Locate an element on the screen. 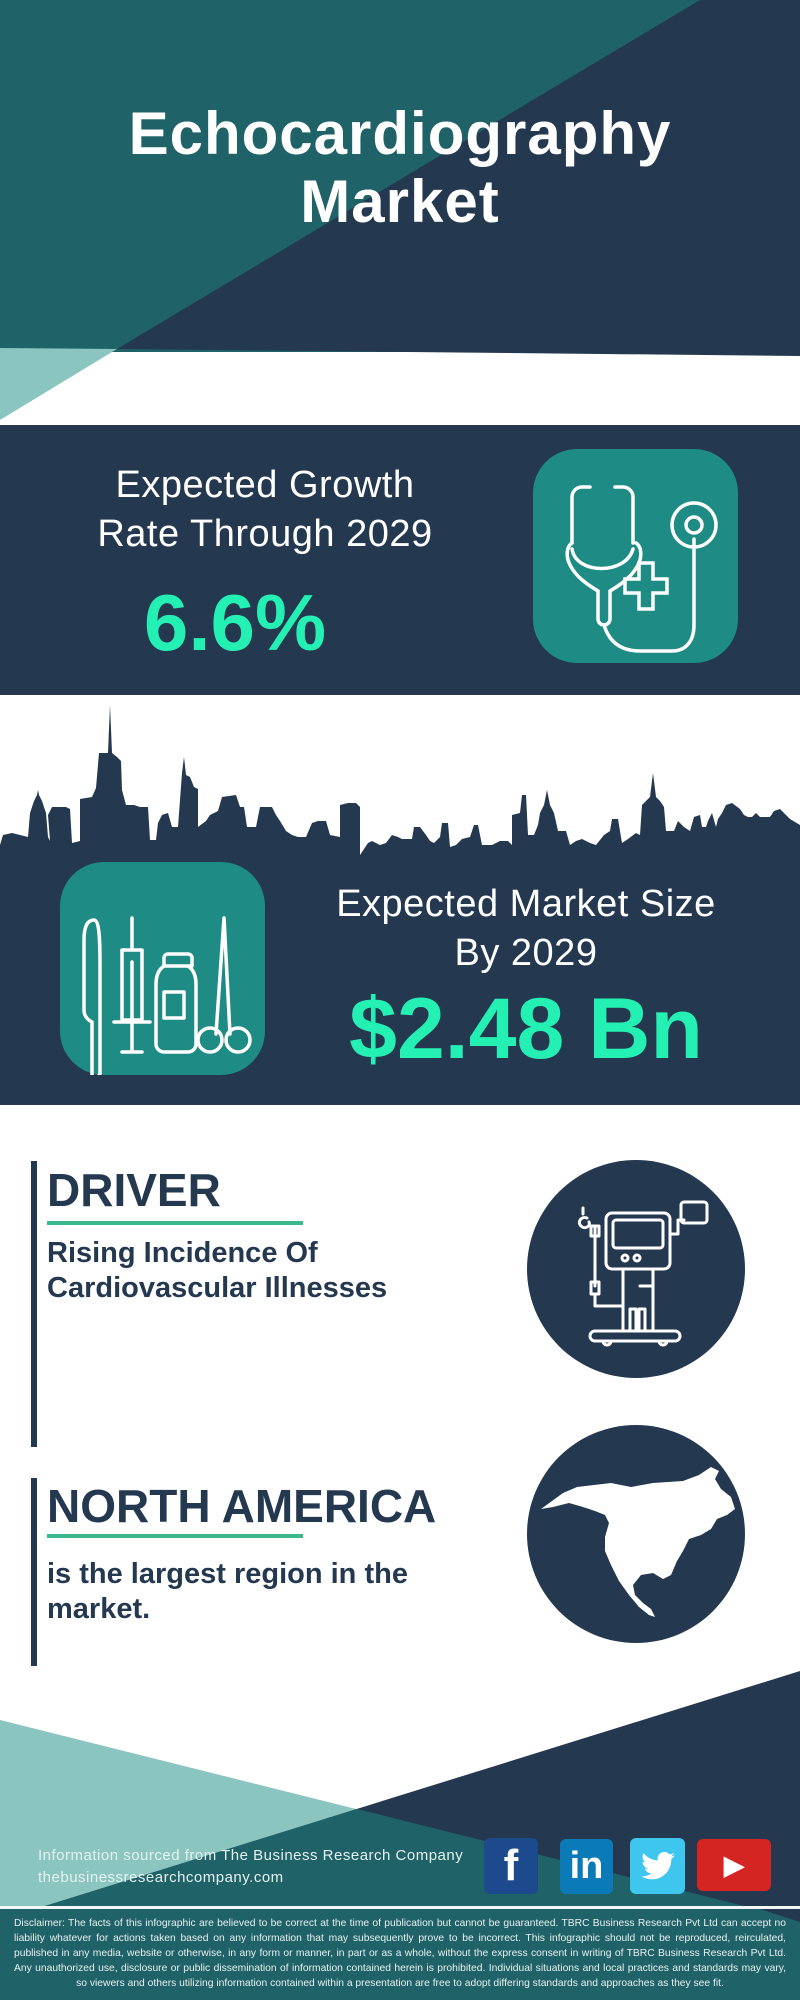  growth-icon-box is located at coordinates (635, 556).